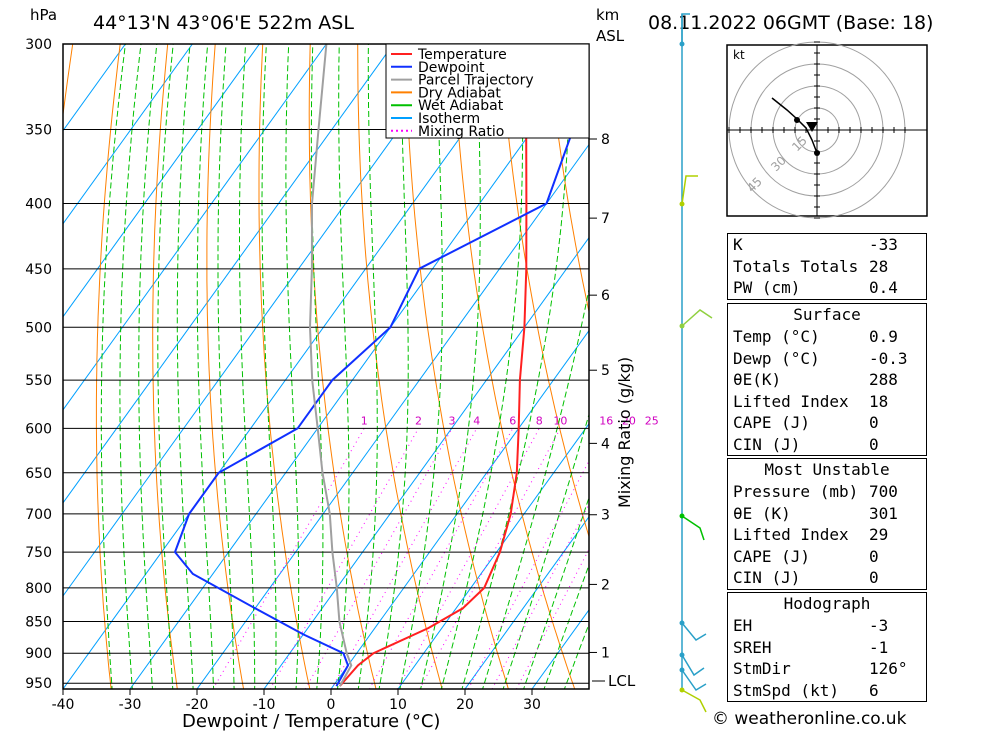 The width and height of the screenshot is (1000, 733). What do you see at coordinates (790, 23) in the screenshot?
I see `datetime-title: 08.11.2022 06GMT (Base: 18)` at bounding box center [790, 23].